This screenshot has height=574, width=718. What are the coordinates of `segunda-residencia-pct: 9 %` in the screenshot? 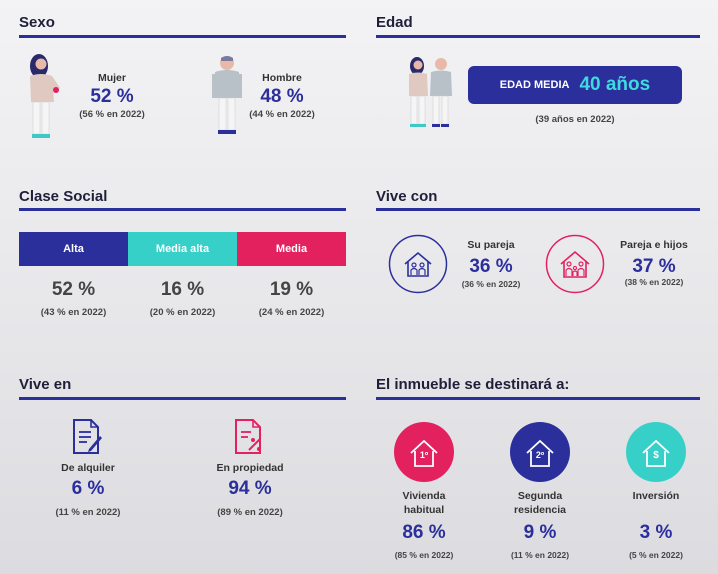 It's located at (540, 532).